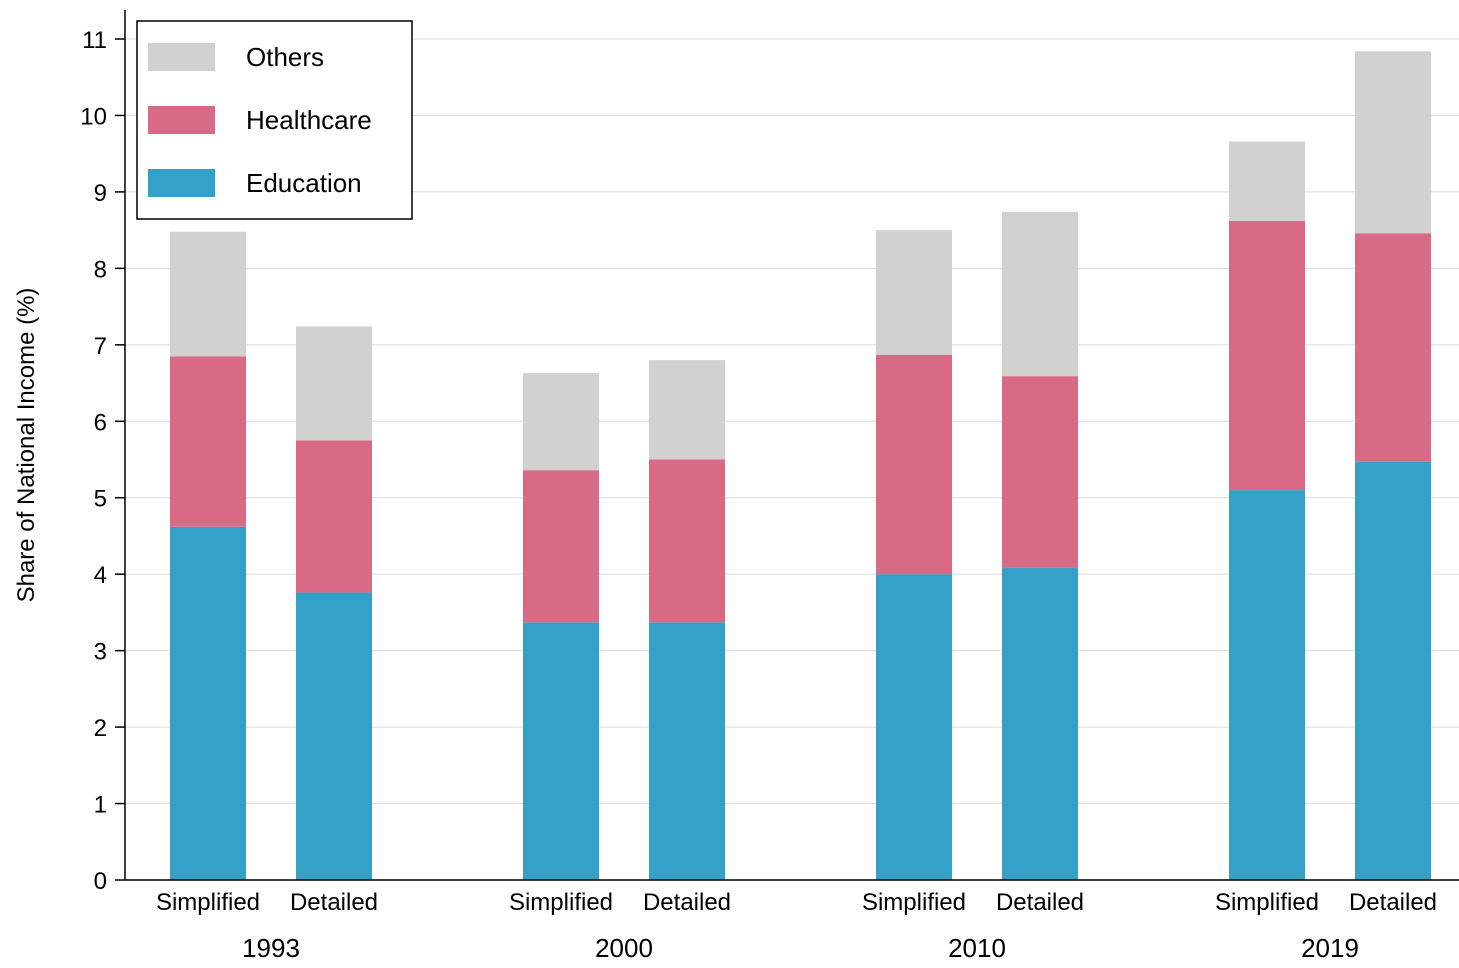  I want to click on legend: Others Healthcare Education, so click(274, 120).